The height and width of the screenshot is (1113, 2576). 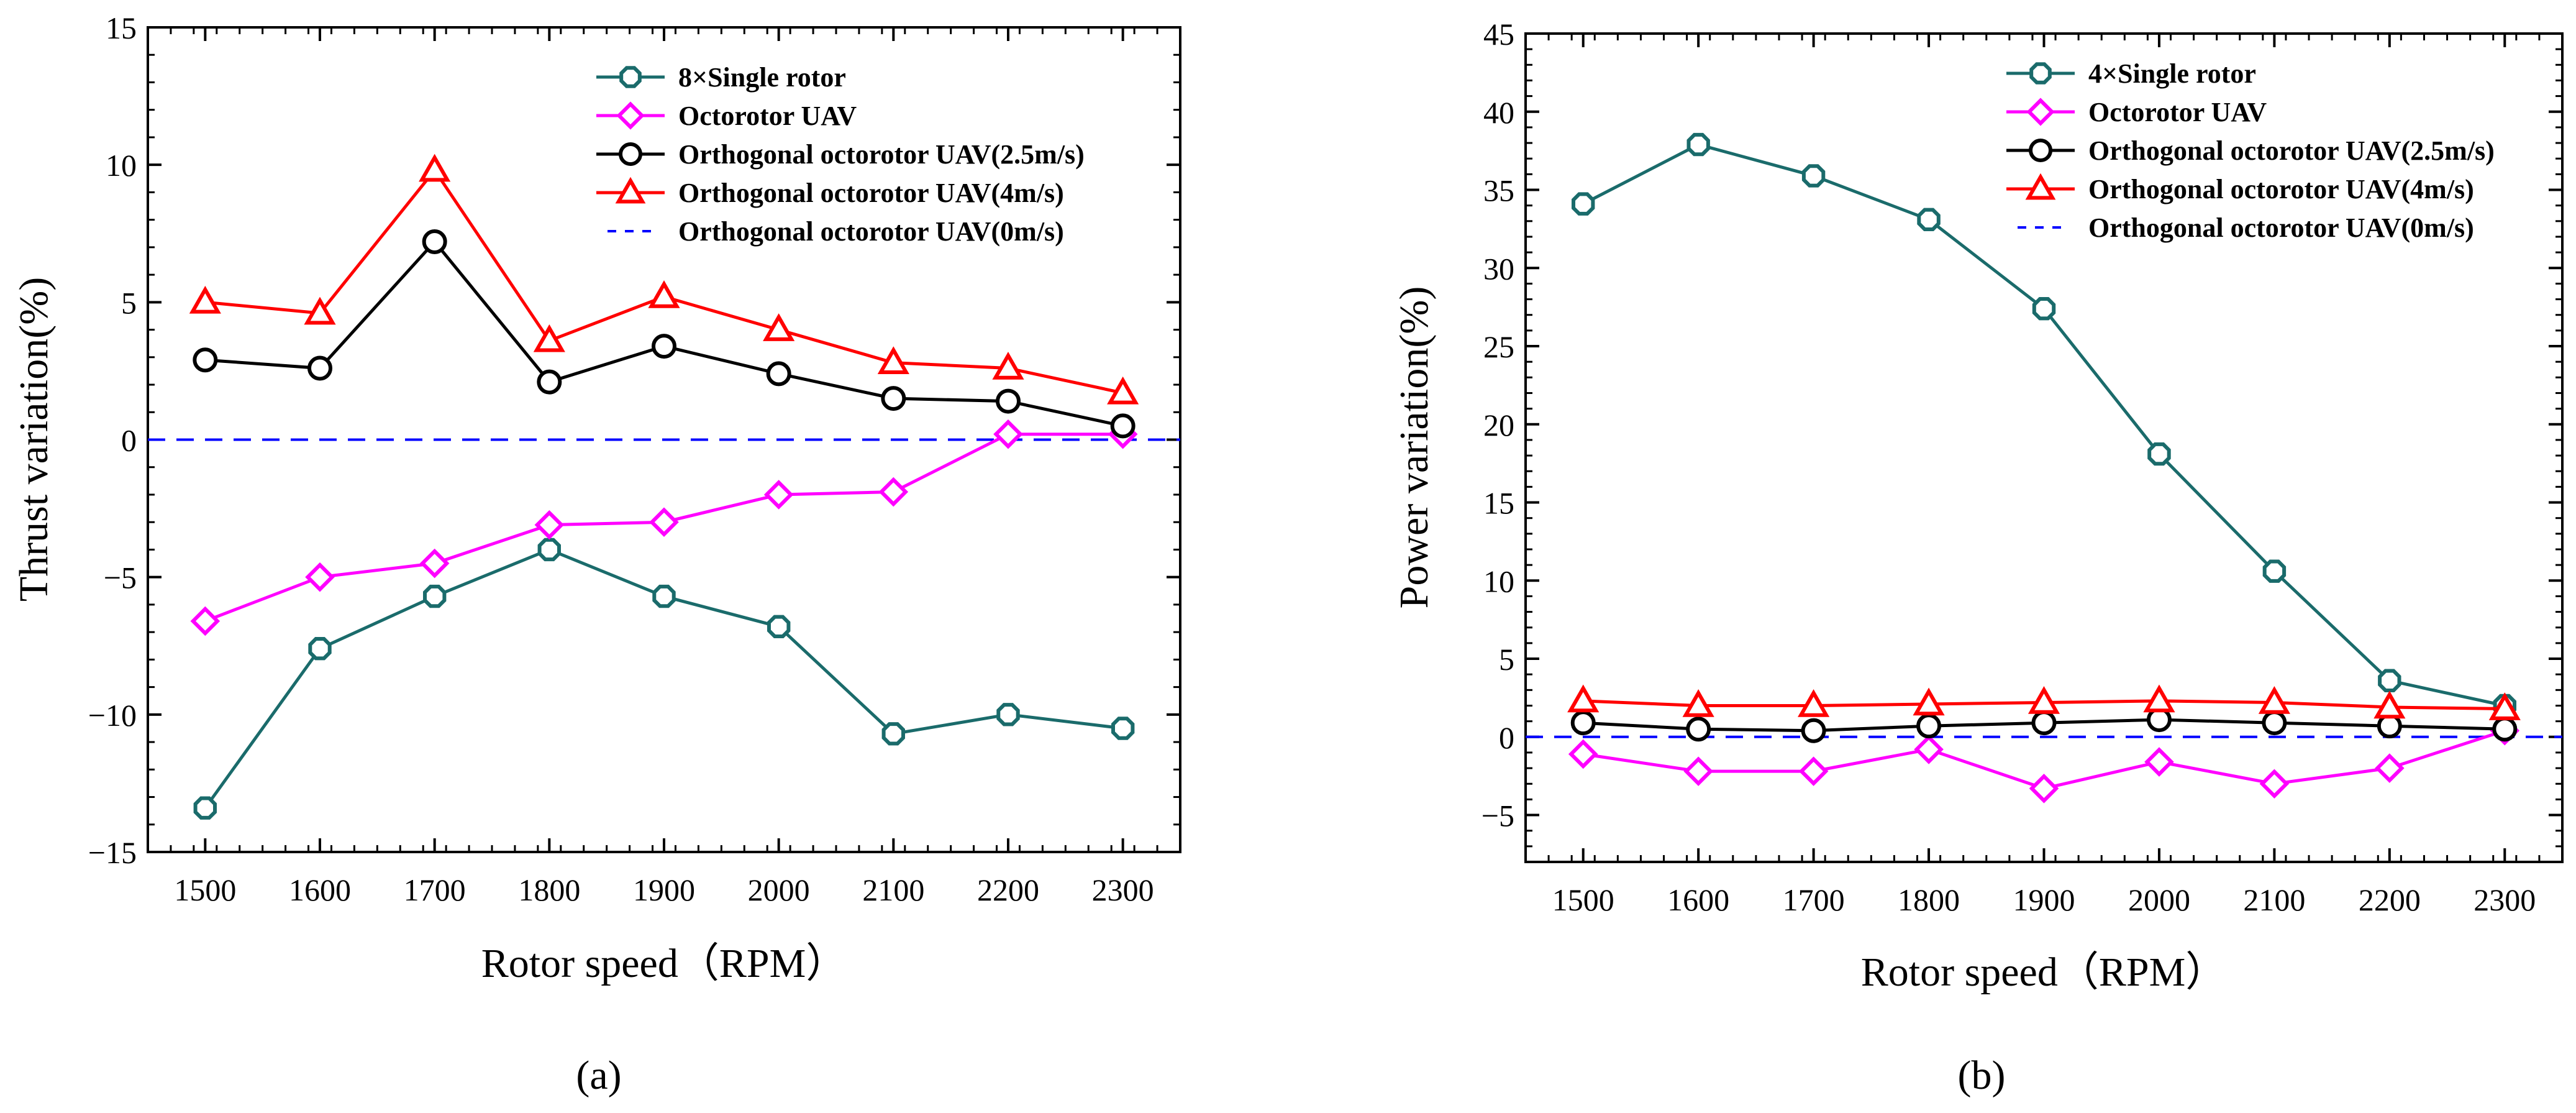 I want to click on legend-label-0: 8×Single rotor, so click(x=762, y=77).